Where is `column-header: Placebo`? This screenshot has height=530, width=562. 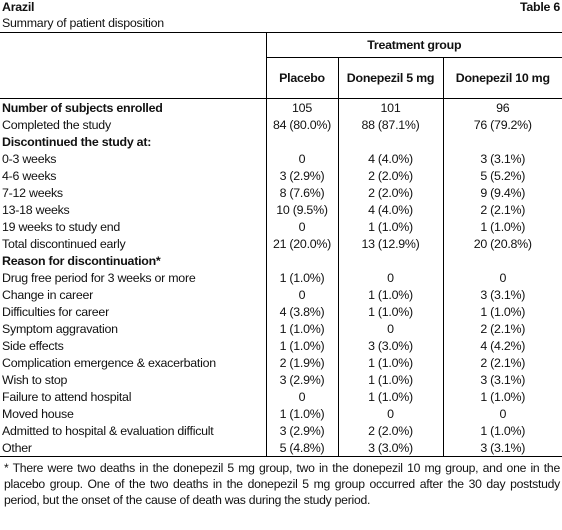 column-header: Placebo is located at coordinates (301, 78).